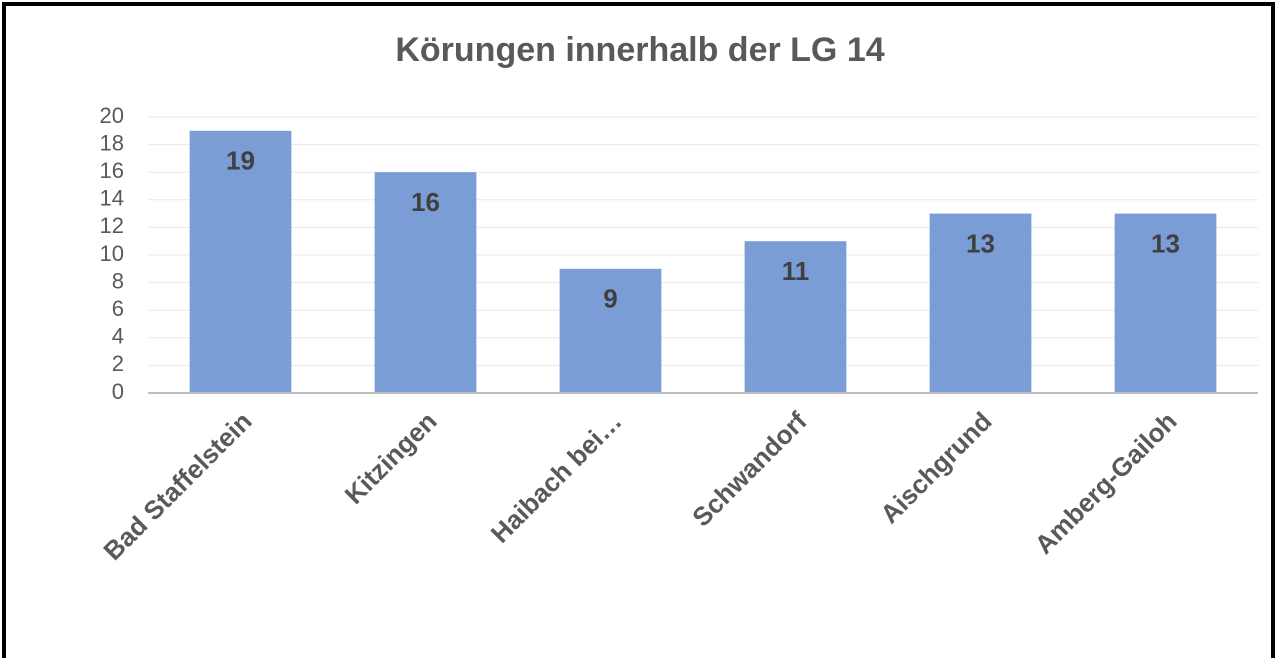 The height and width of the screenshot is (658, 1277). What do you see at coordinates (935, 467) in the screenshot?
I see `x-tick-label: Aischgrund` at bounding box center [935, 467].